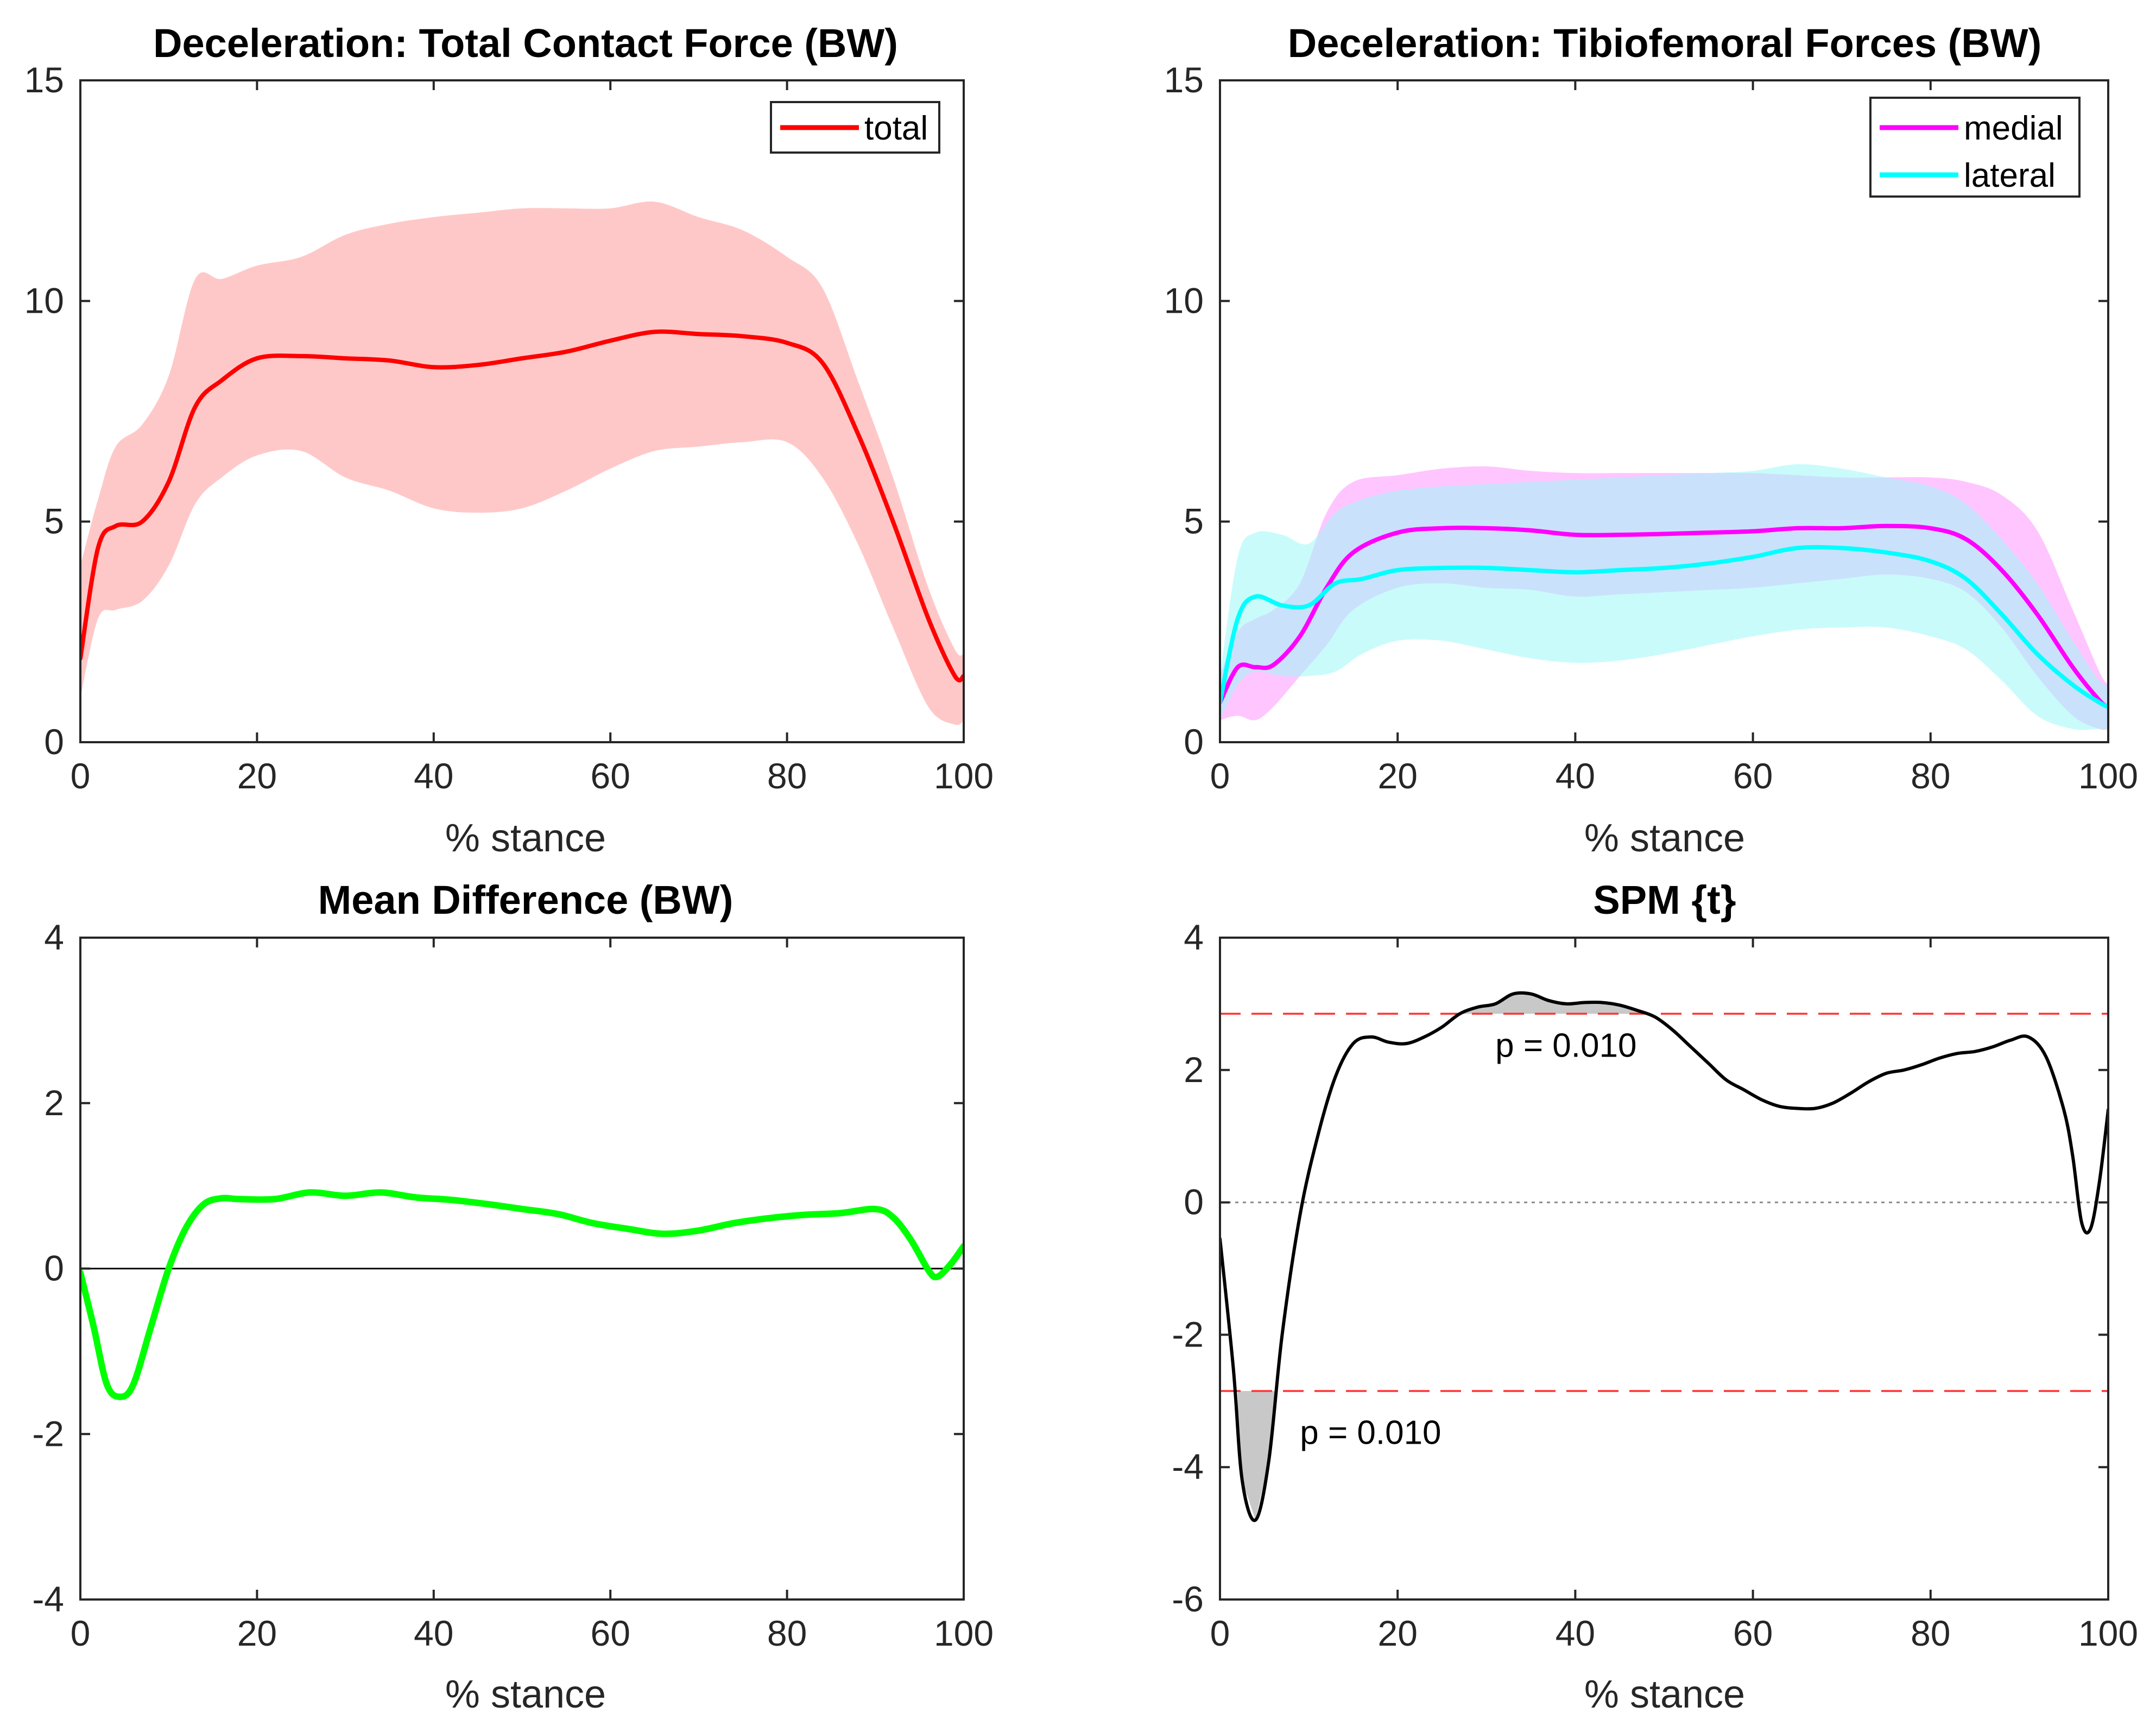 This screenshot has width=2156, height=1726. Describe the element at coordinates (2013, 128) in the screenshot. I see `legend-label-medial: medial` at that location.